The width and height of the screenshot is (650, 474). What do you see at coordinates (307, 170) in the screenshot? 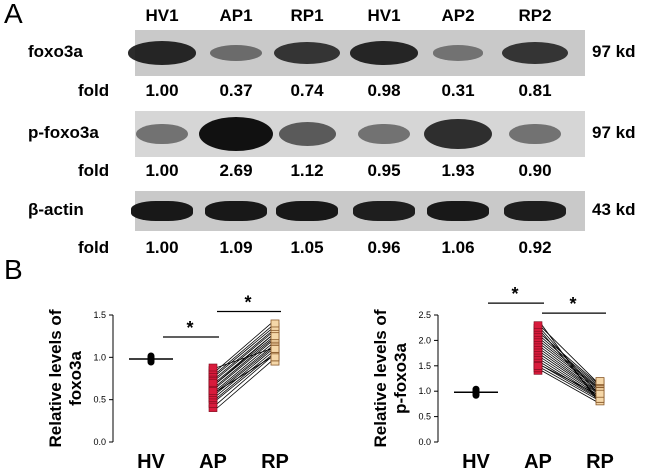
I see `fold-value: 1.12` at bounding box center [307, 170].